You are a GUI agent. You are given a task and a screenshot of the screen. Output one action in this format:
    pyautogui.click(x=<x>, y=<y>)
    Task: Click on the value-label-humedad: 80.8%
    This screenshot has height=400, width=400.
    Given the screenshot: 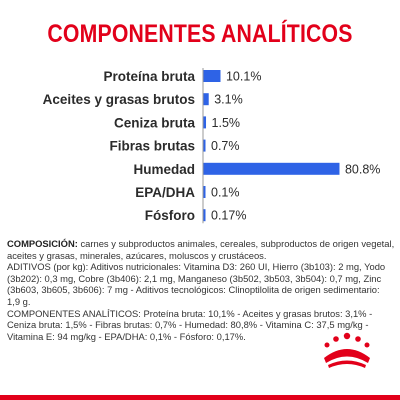 What is the action you would take?
    pyautogui.click(x=362, y=169)
    